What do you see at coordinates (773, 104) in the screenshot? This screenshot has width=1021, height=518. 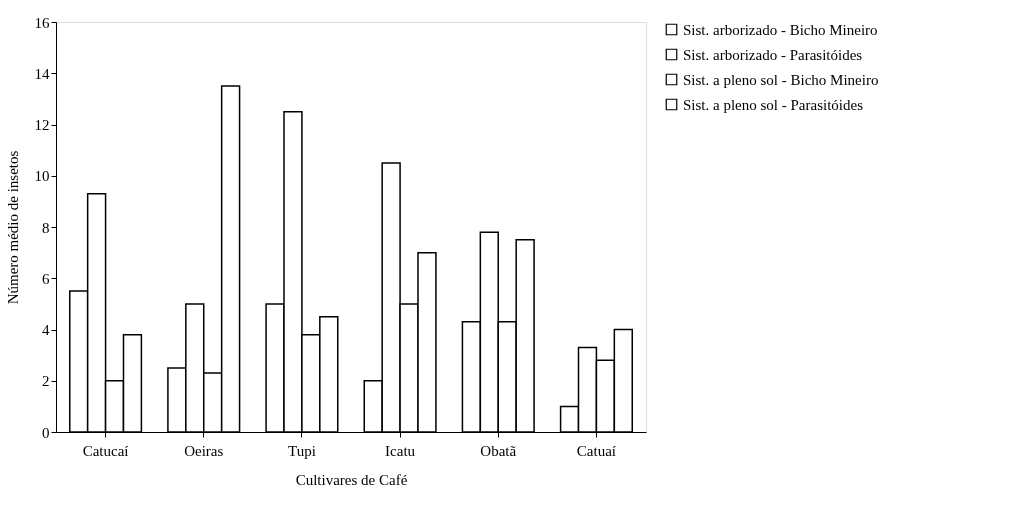 I see `legend-label: Sist. a pleno sol - Parasitóides` at bounding box center [773, 104].